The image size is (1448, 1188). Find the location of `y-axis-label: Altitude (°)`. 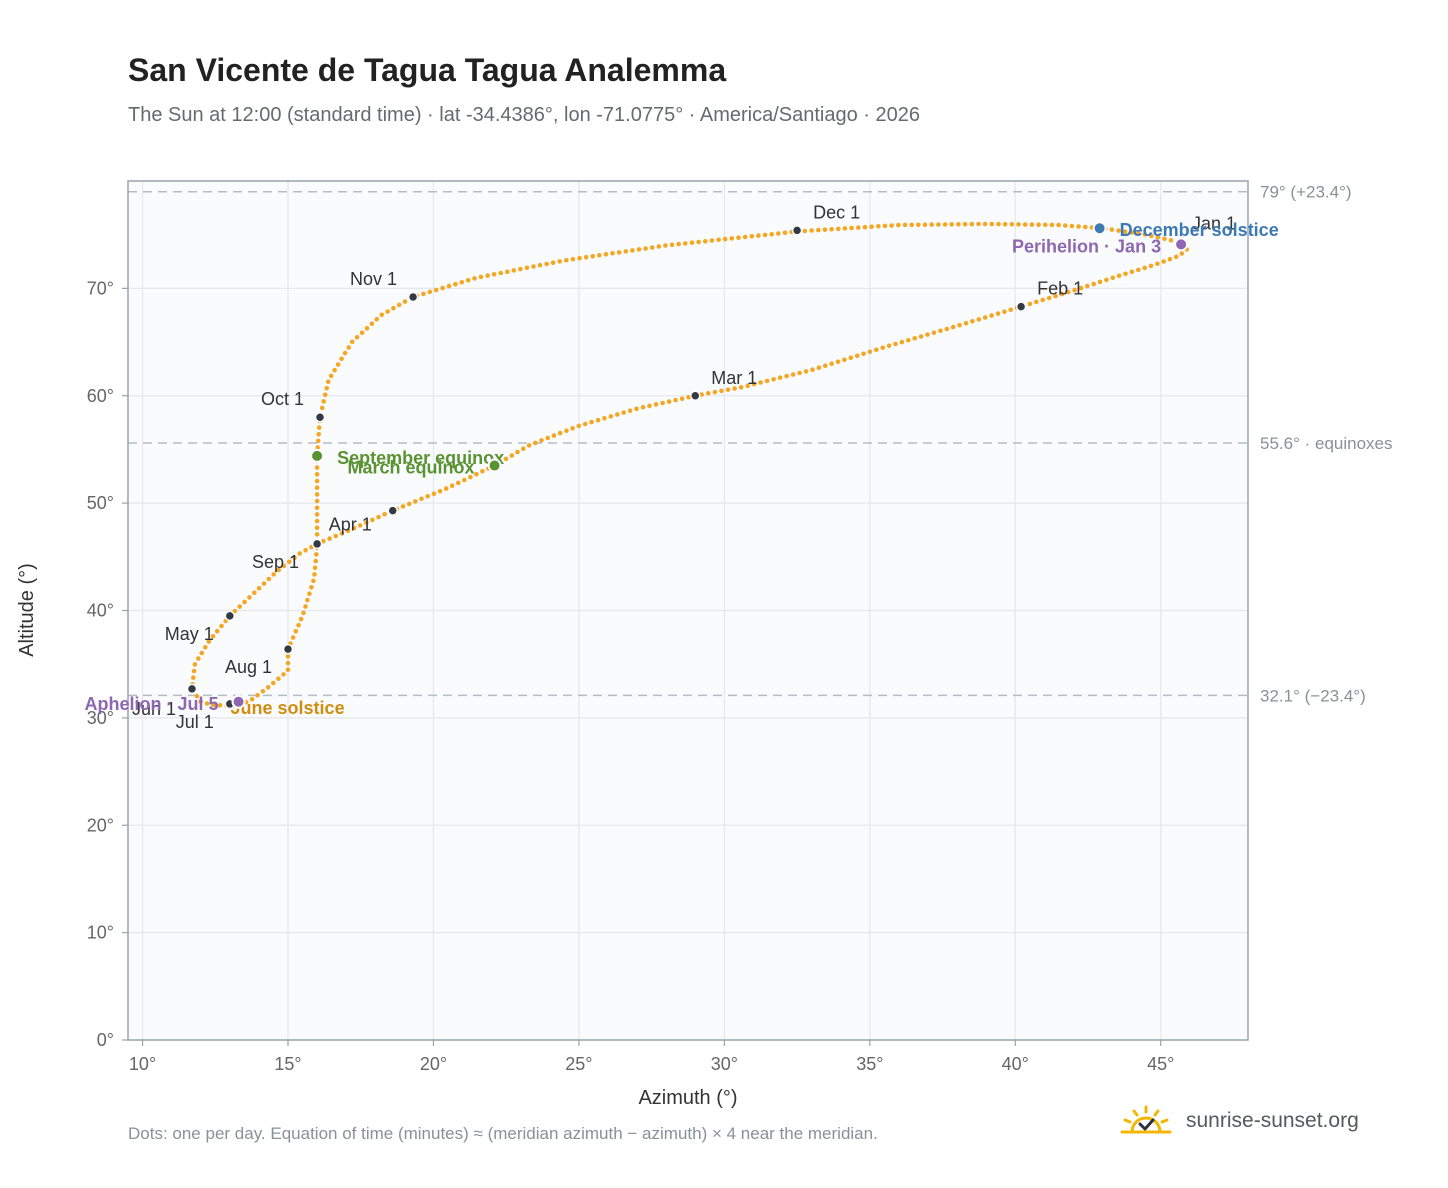

y-axis-label: Altitude (°) is located at coordinates (27, 610).